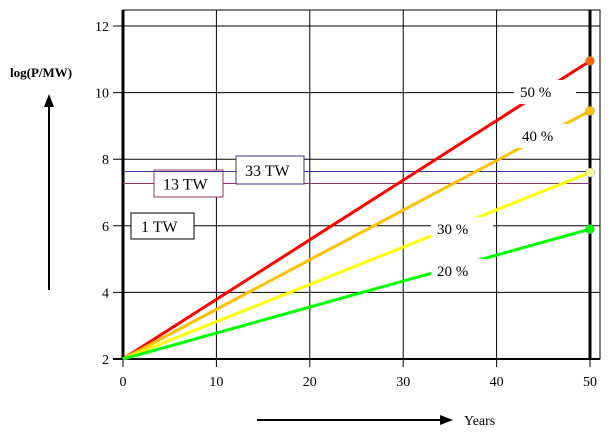  I want to click on y-tick-label: 2, so click(105, 360).